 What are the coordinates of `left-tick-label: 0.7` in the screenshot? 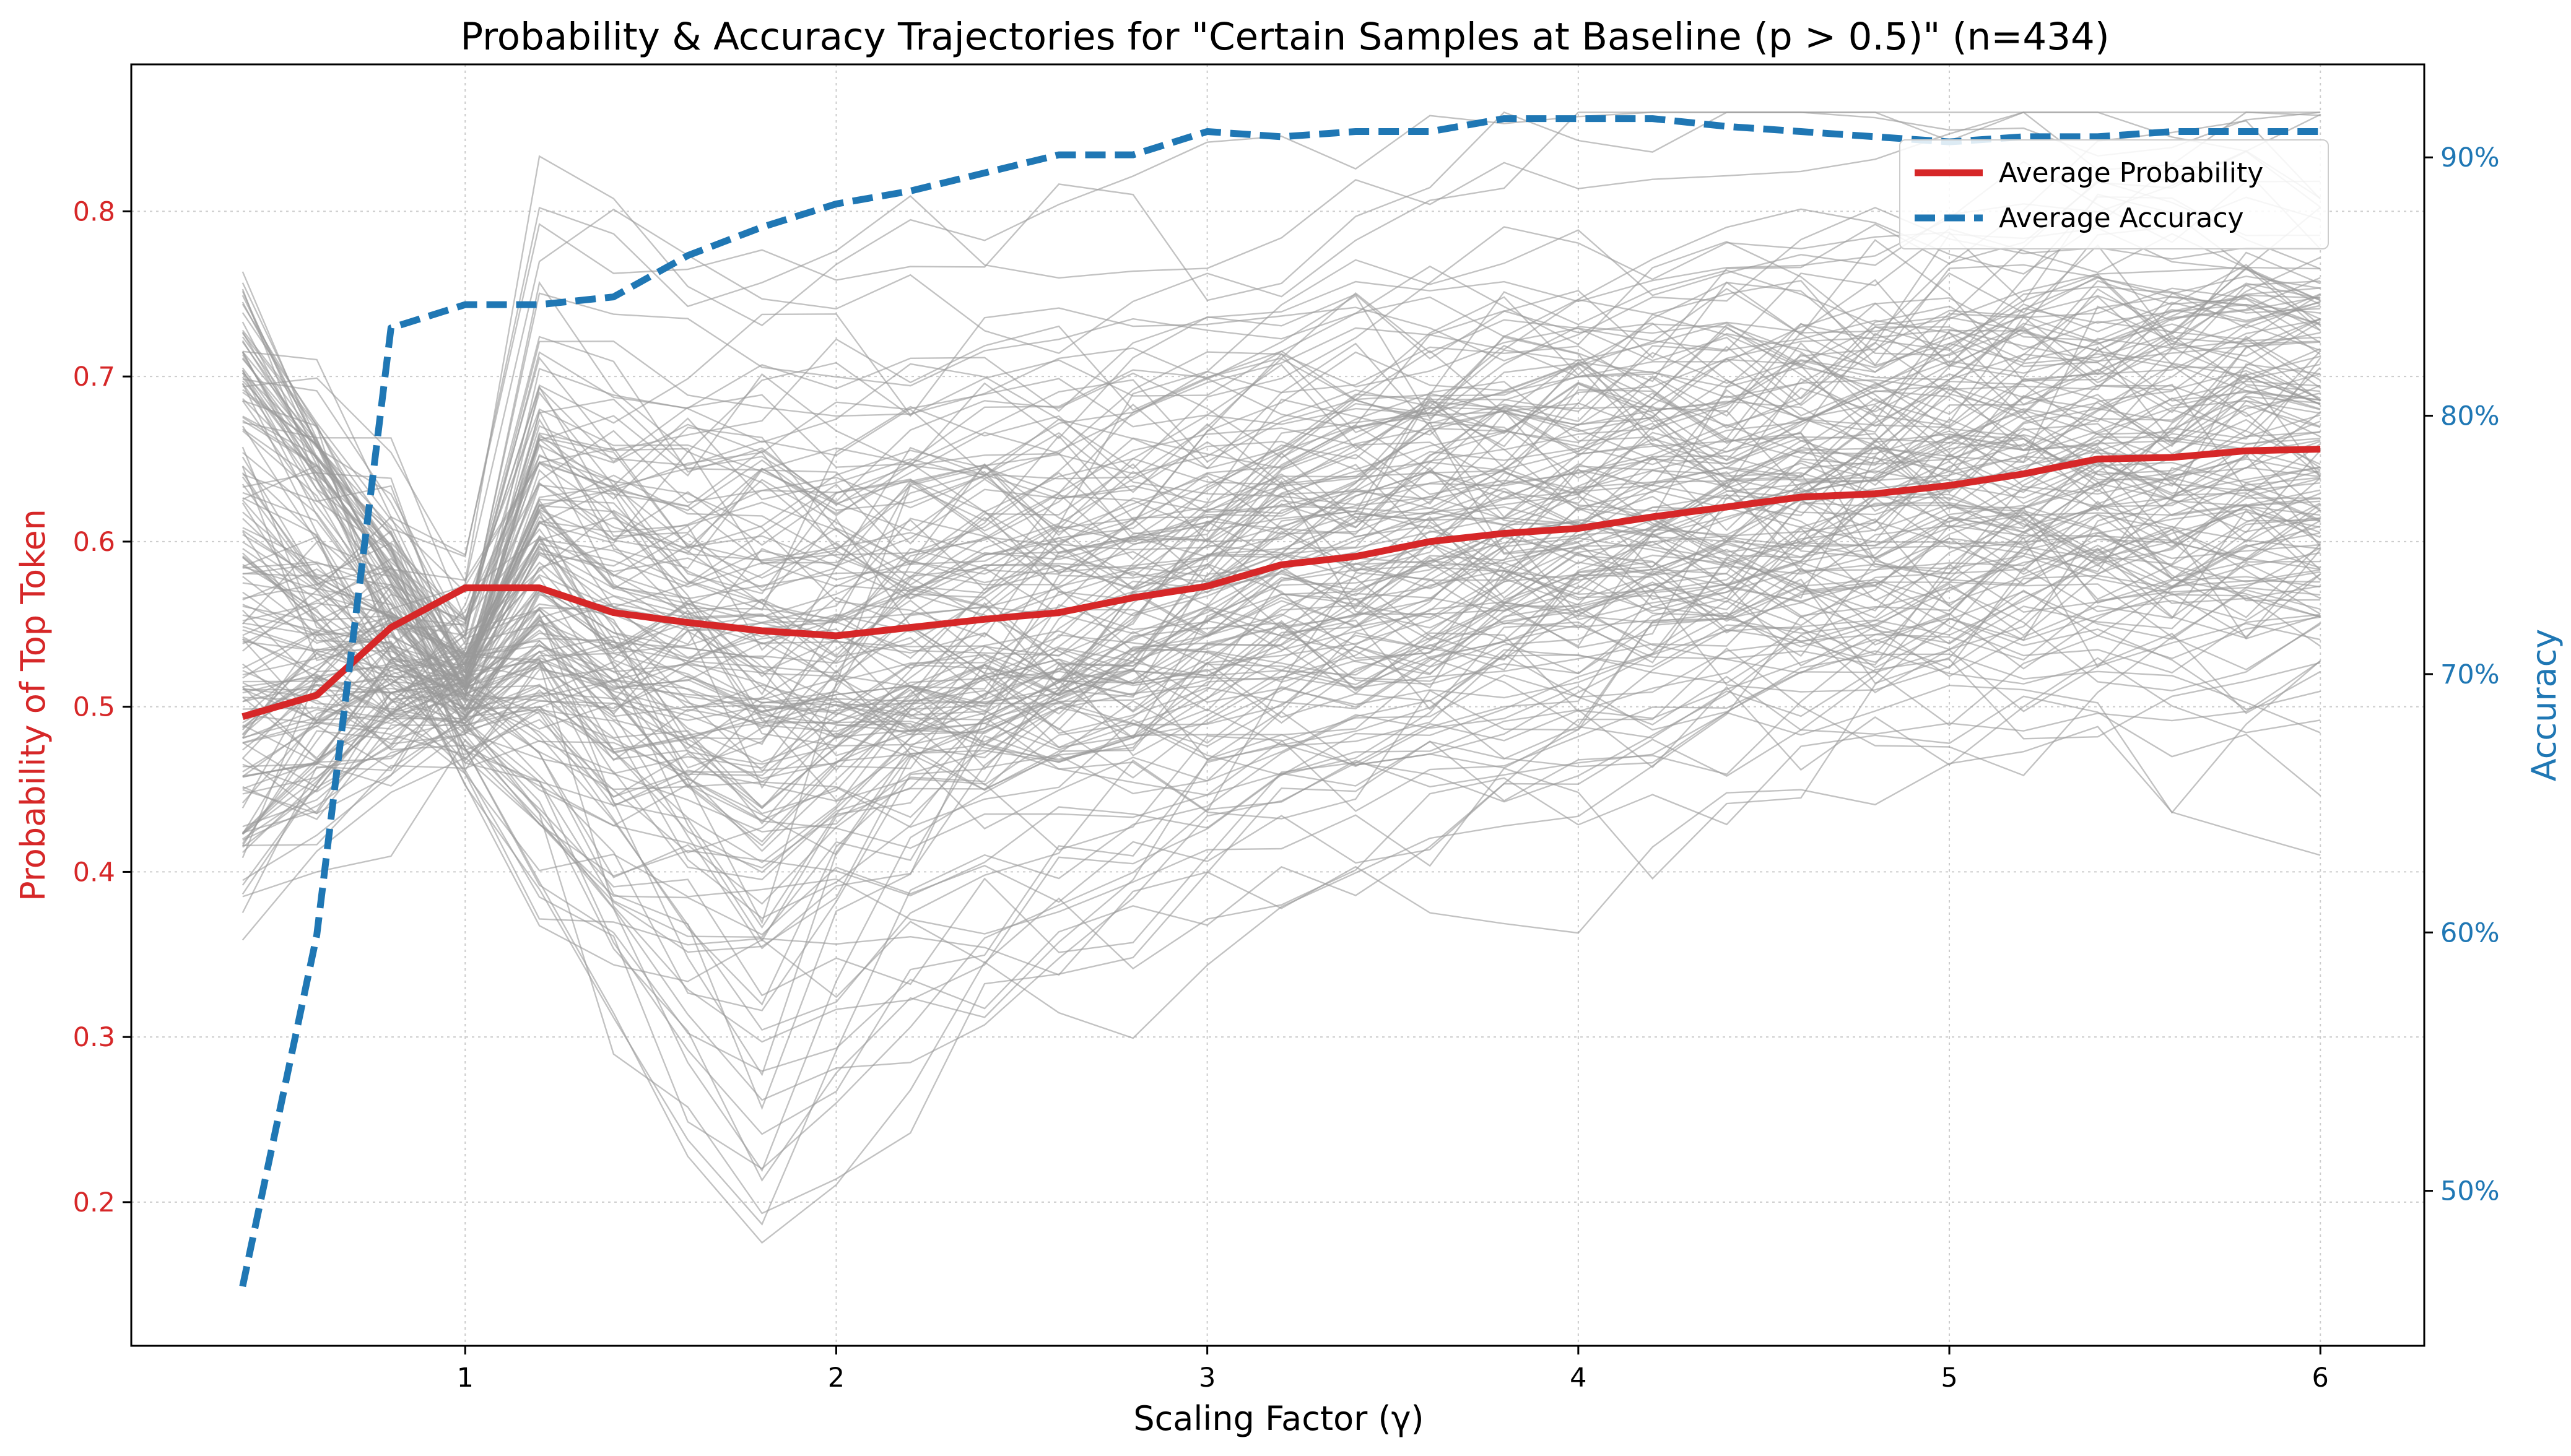 It's located at (94, 377).